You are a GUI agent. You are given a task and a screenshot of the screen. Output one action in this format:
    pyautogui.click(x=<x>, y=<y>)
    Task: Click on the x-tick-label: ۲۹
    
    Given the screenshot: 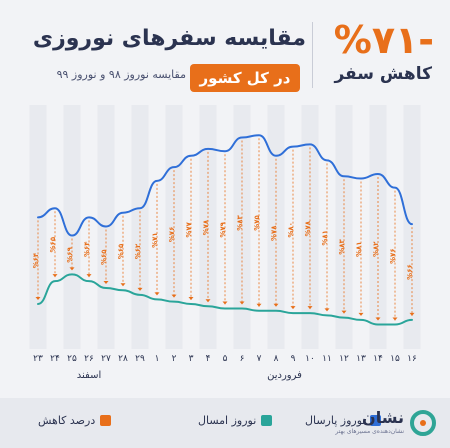 What is the action you would take?
    pyautogui.click(x=140, y=359)
    